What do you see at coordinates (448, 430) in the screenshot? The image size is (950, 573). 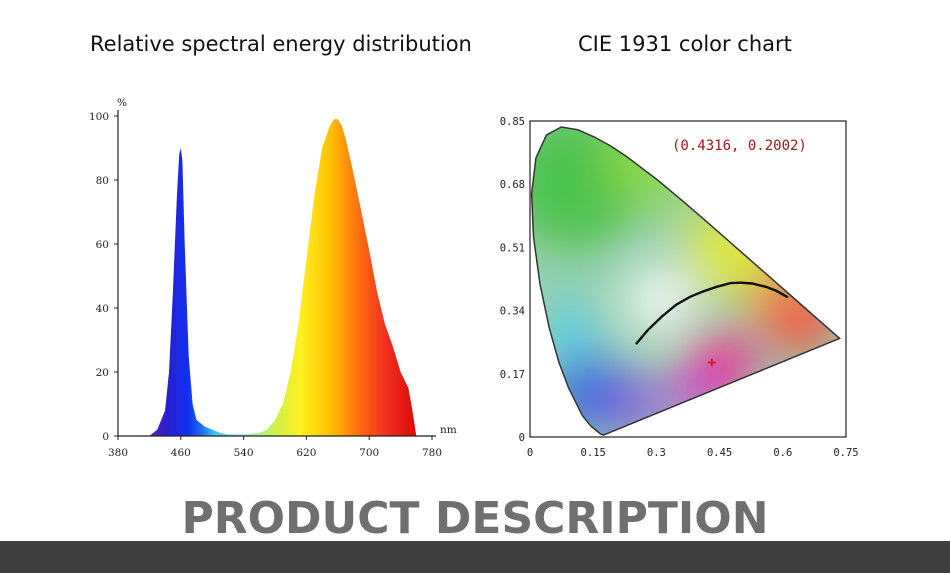 I see `spectral-x-unit: nm` at bounding box center [448, 430].